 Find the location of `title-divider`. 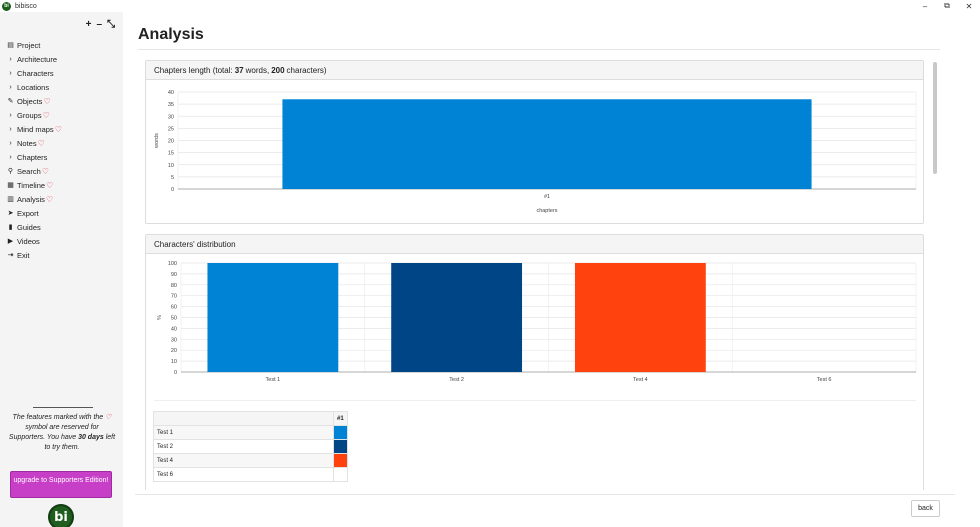

title-divider is located at coordinates (539, 49).